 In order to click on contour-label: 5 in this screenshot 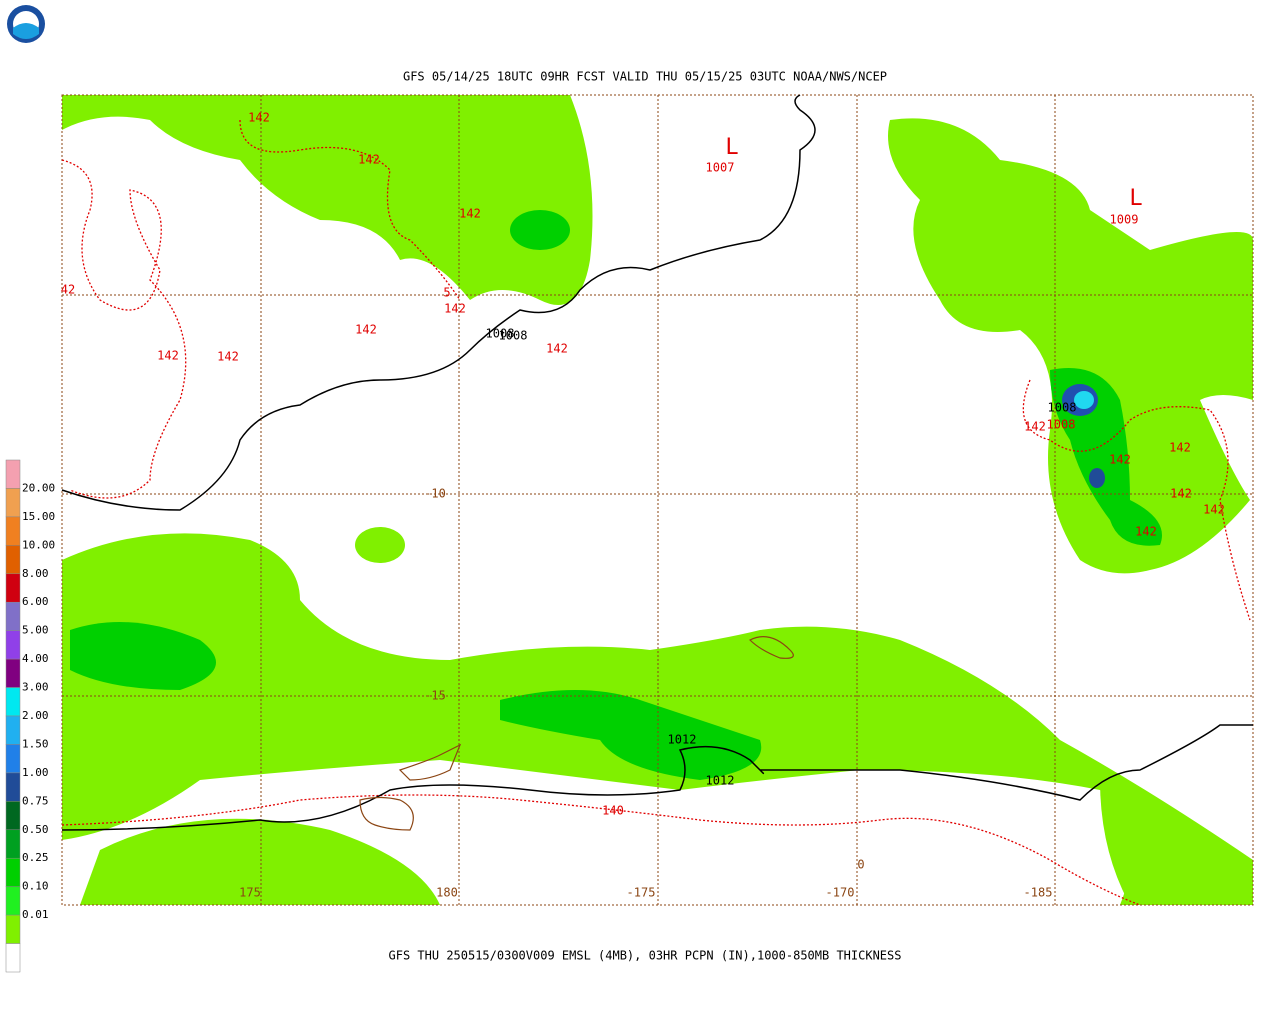, I will do `click(446, 293)`.